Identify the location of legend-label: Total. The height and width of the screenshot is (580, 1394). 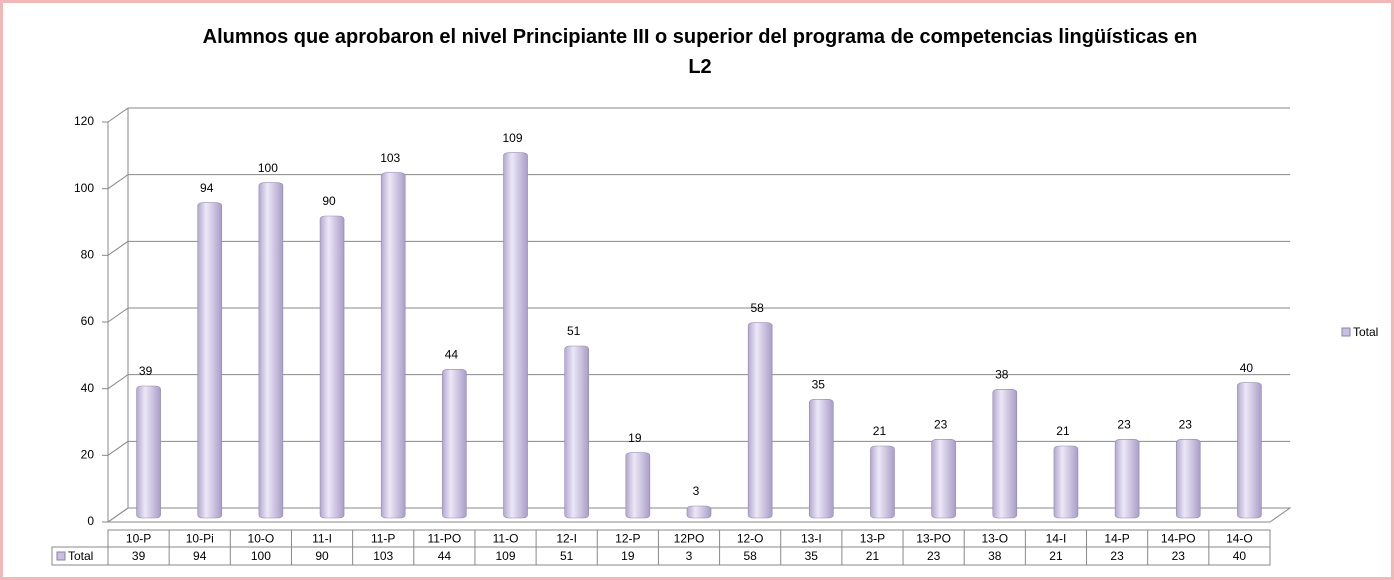
(1365, 332).